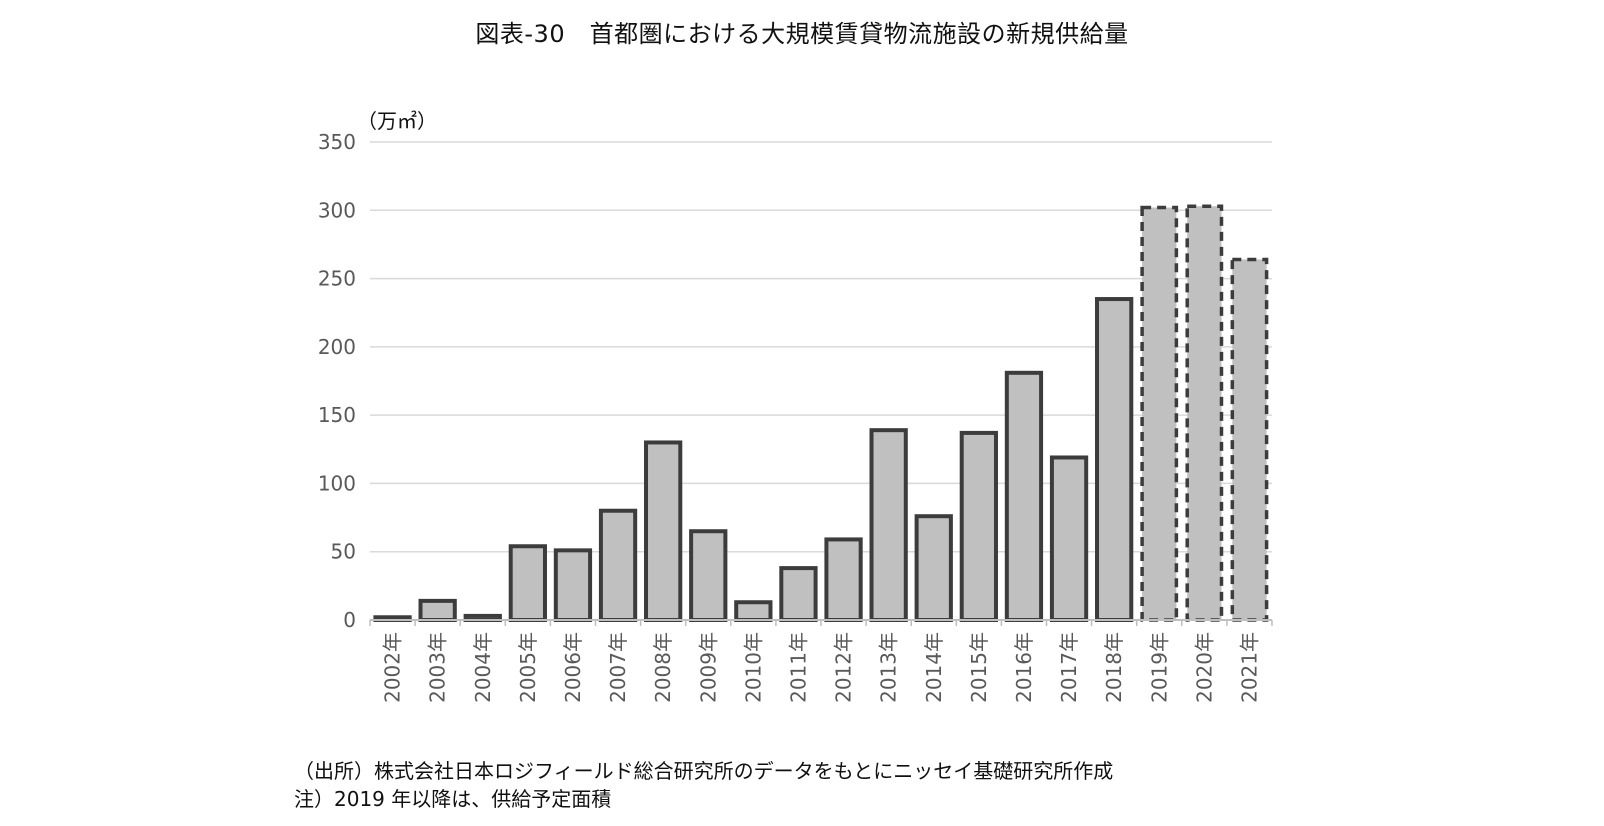 The image size is (1604, 826). Describe the element at coordinates (1249, 667) in the screenshot. I see `x-tick-label: 2021年` at that location.